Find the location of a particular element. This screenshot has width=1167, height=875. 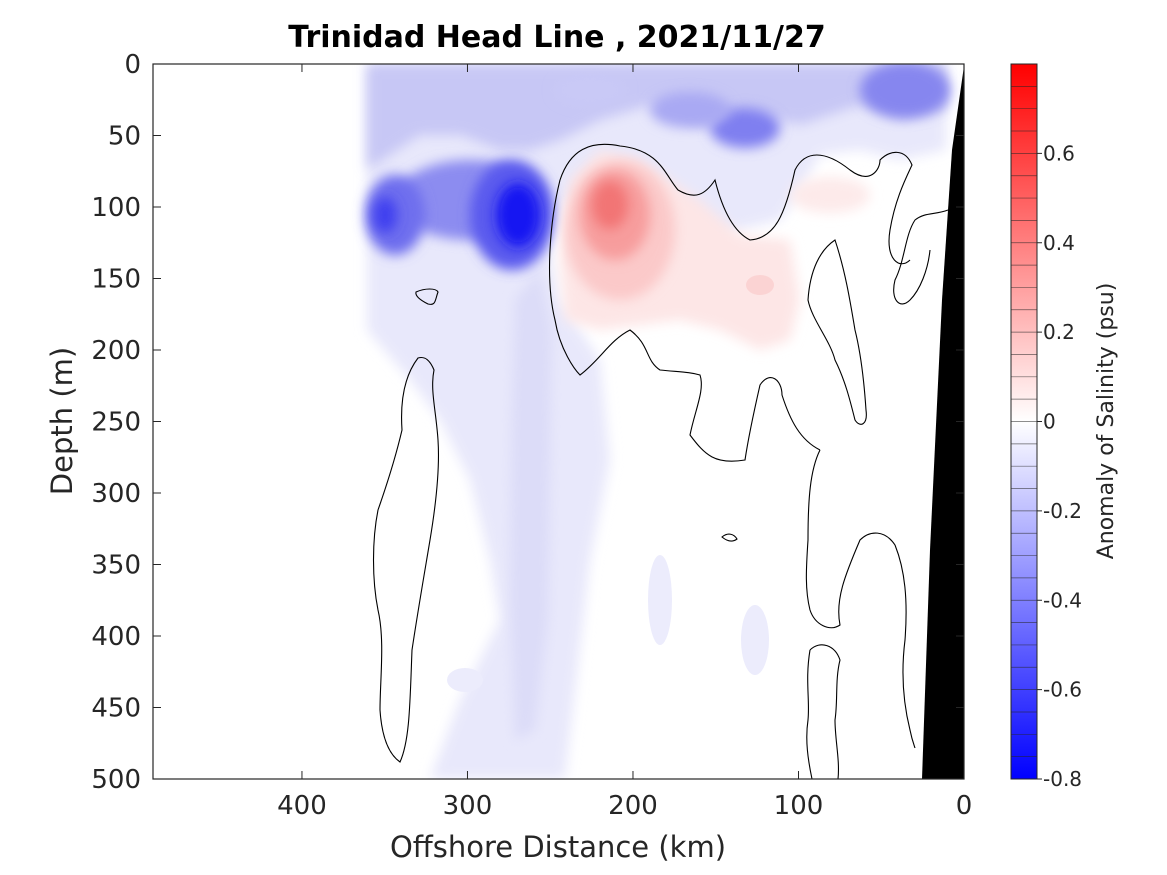

y-tick-label: 250 is located at coordinates (116, 423).